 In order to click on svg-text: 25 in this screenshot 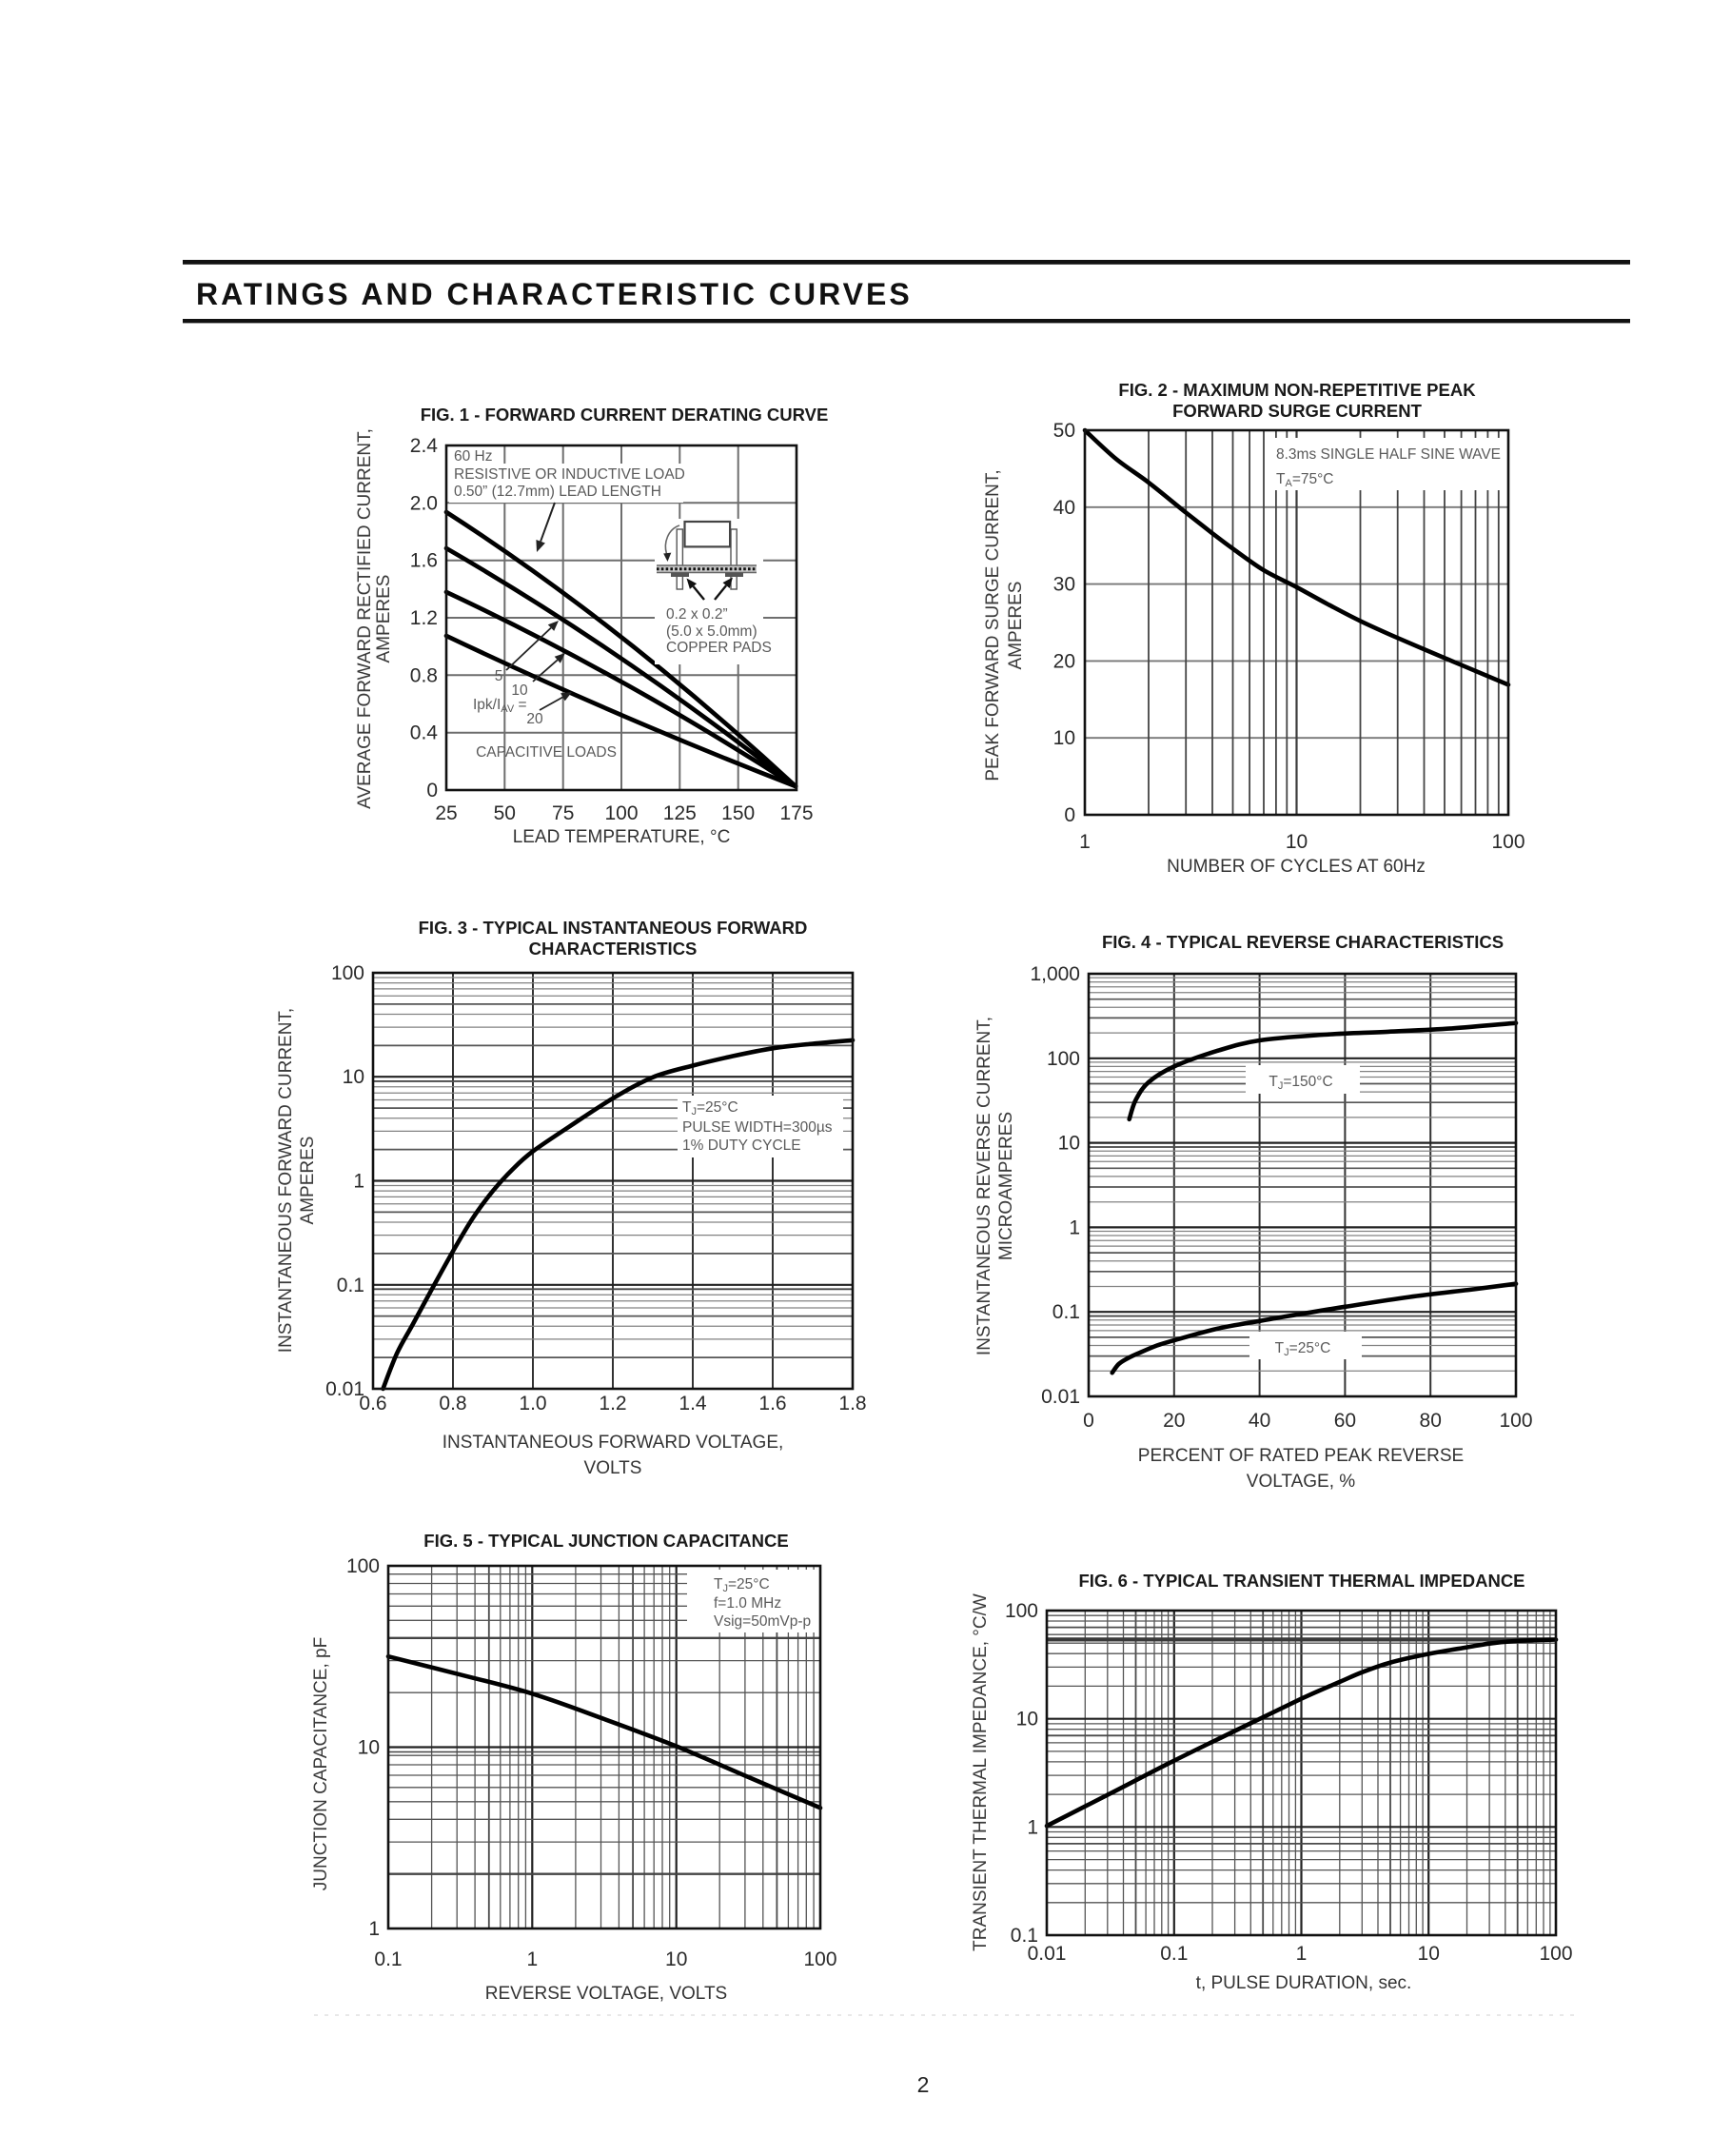, I will do `click(446, 813)`.